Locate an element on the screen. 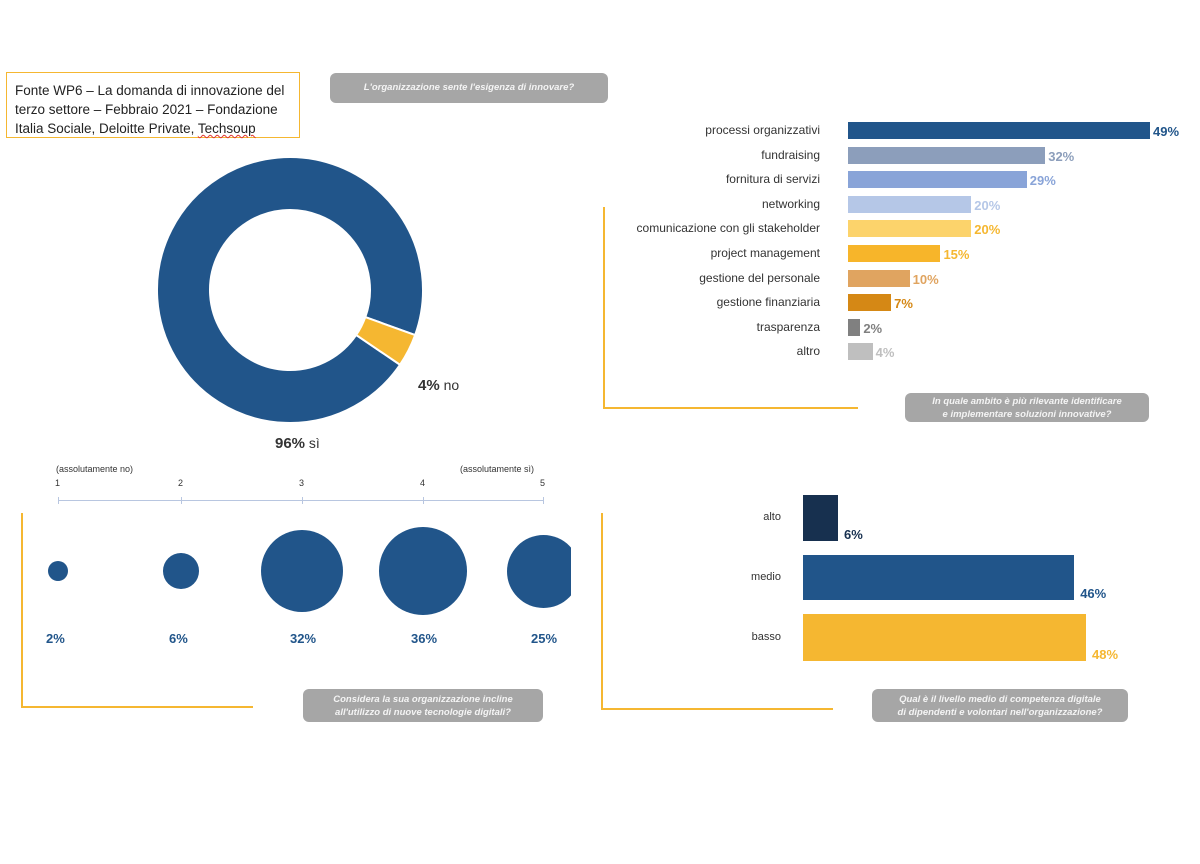  hbar-category-label: gestione del personale is located at coordinates (759, 277).